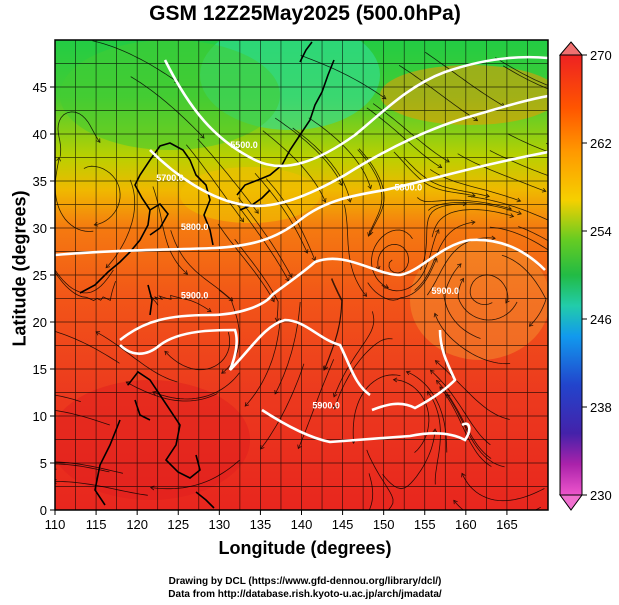  What do you see at coordinates (571, 48) in the screenshot?
I see `colorbar-top-arrow` at bounding box center [571, 48].